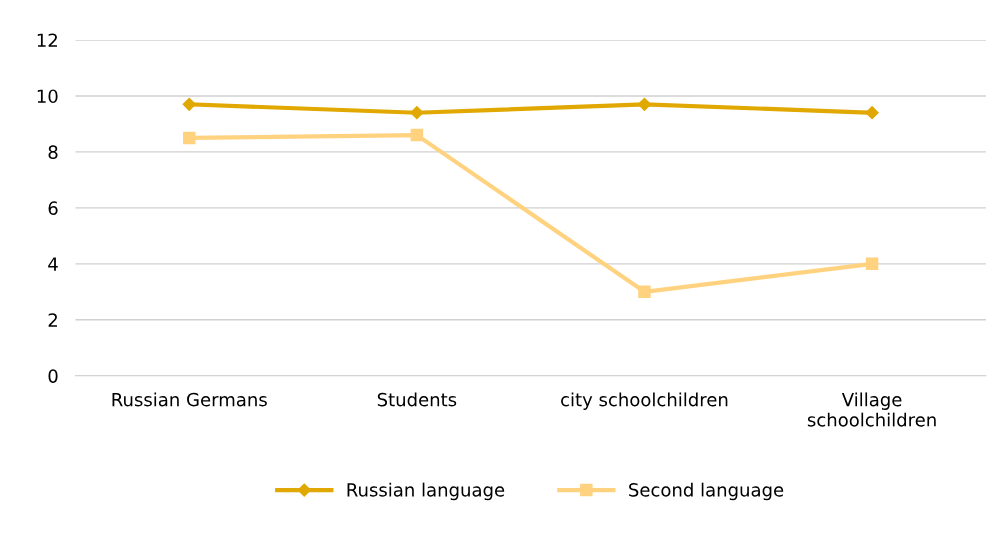 This screenshot has height=533, width=1006. Describe the element at coordinates (189, 399) in the screenshot. I see `x-tick-label: Russian Germans` at that location.